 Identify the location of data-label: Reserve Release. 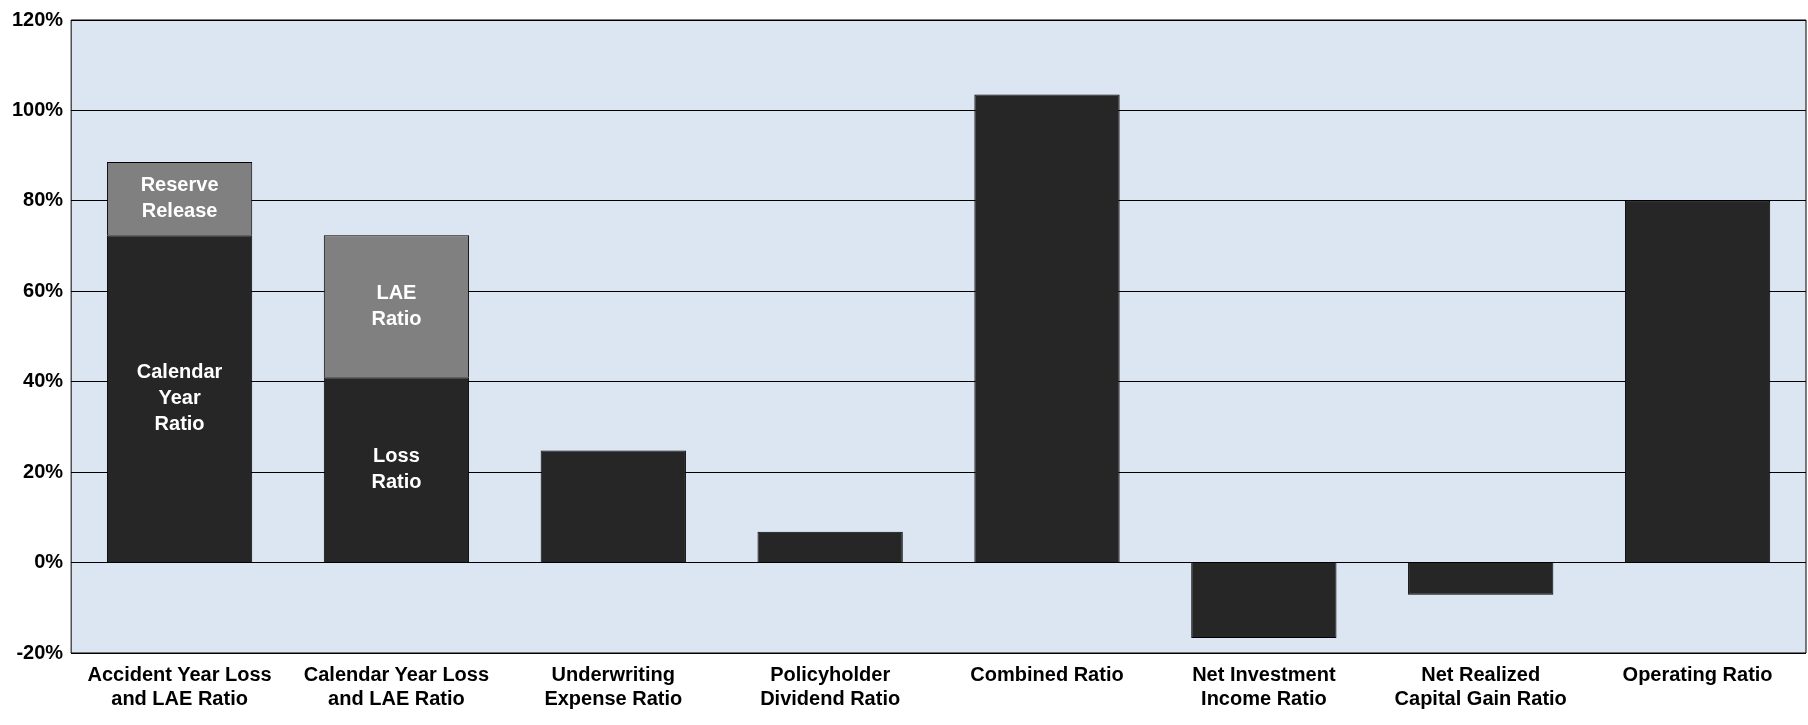
(179, 197).